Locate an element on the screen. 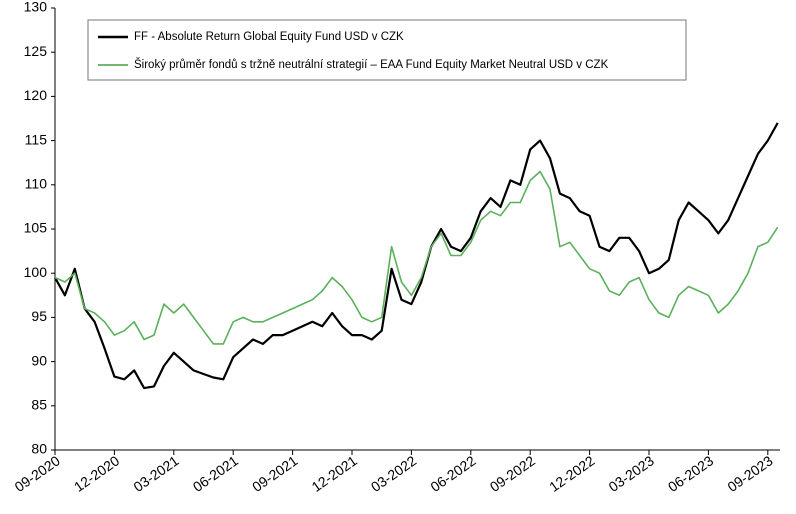 This screenshot has width=796, height=514. x-tick-label: 06-2021 is located at coordinates (215, 473).